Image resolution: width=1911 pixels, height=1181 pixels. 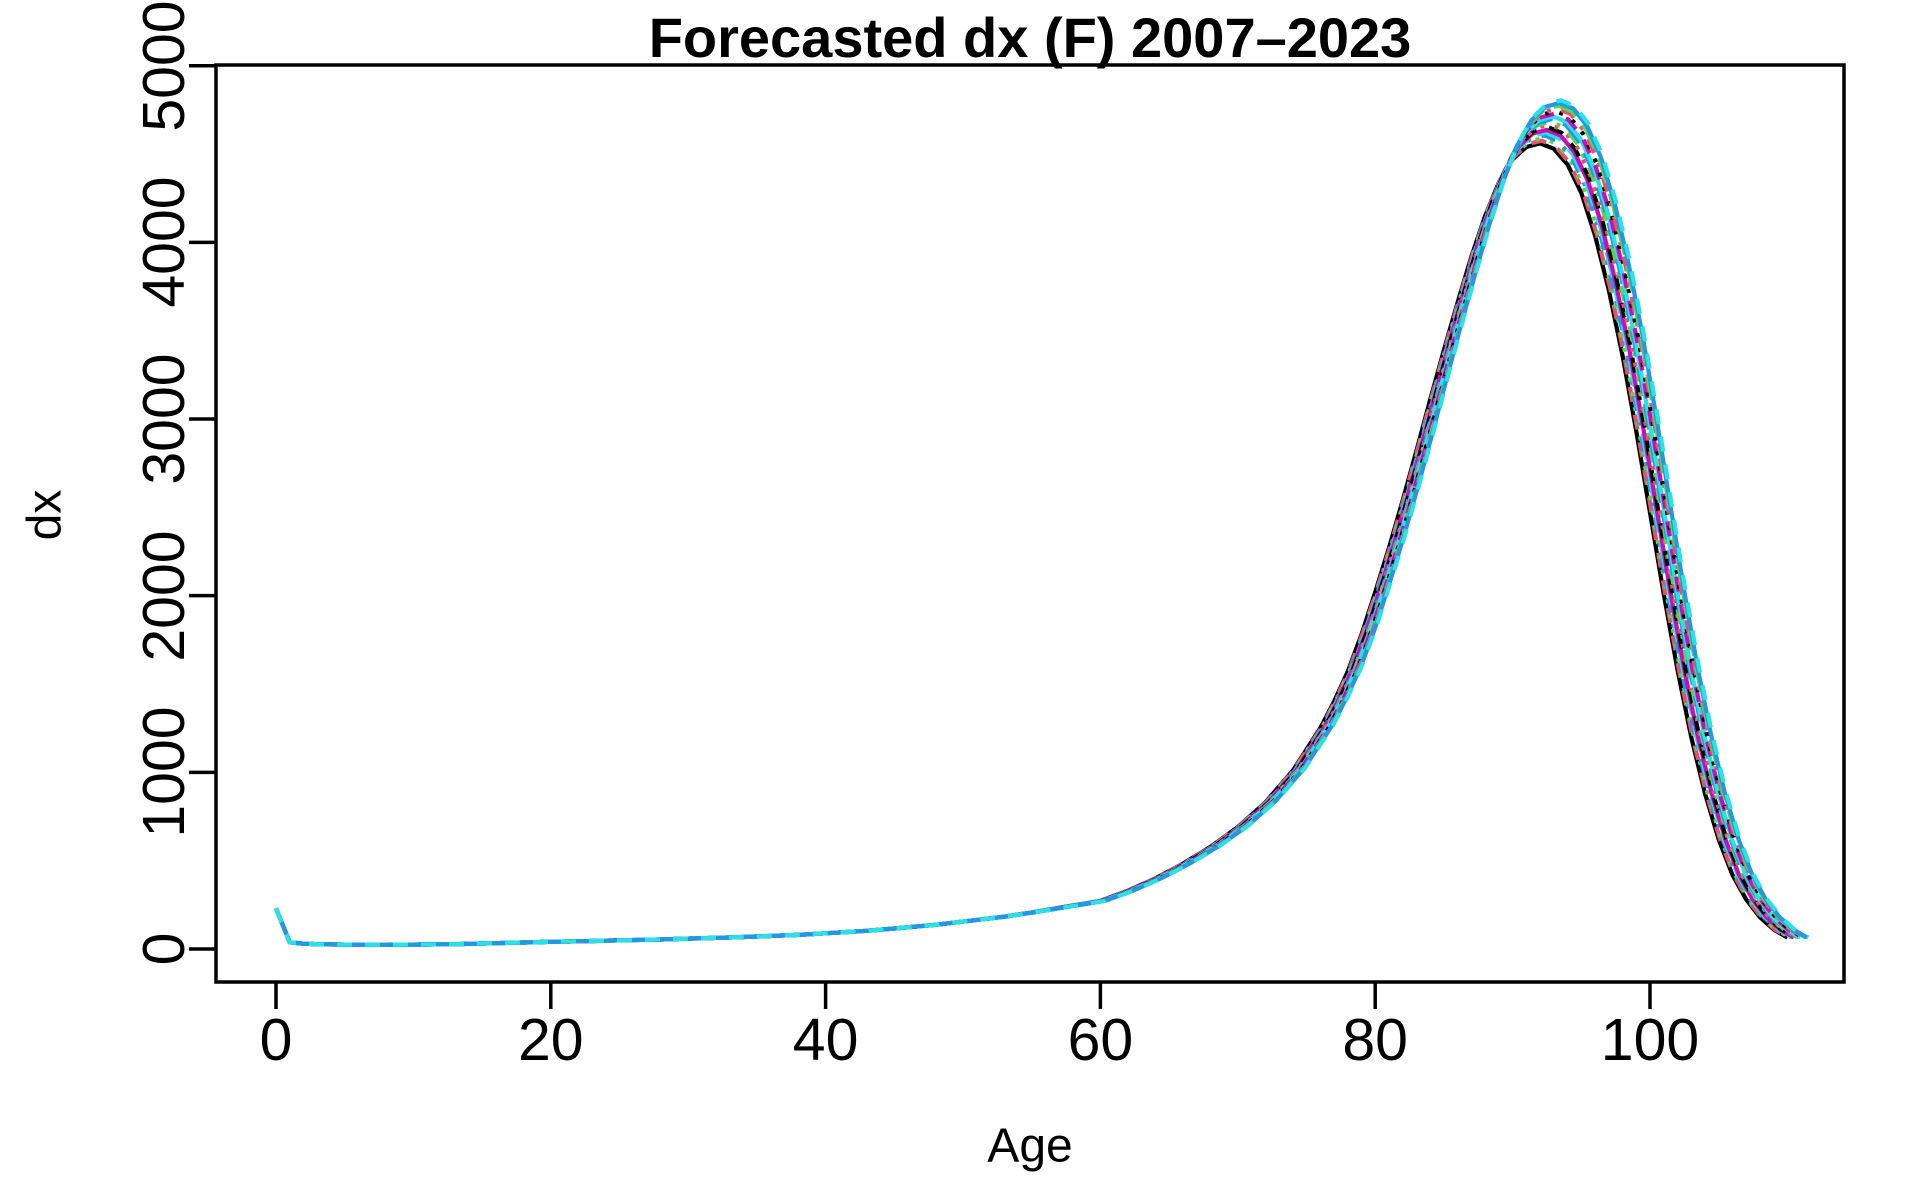 I want to click on x-axis-label: Age, so click(x=1030, y=1146).